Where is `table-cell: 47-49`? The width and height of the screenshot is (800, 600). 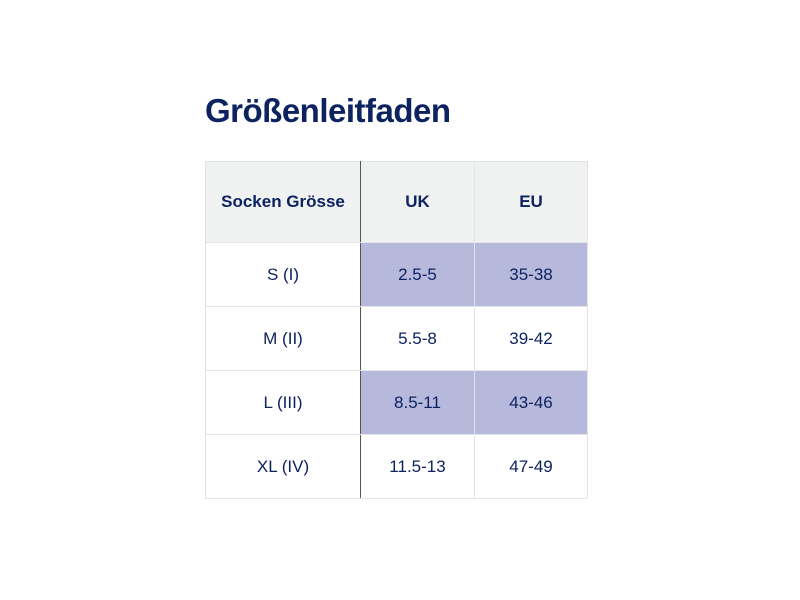
table-cell: 47-49 is located at coordinates (531, 466).